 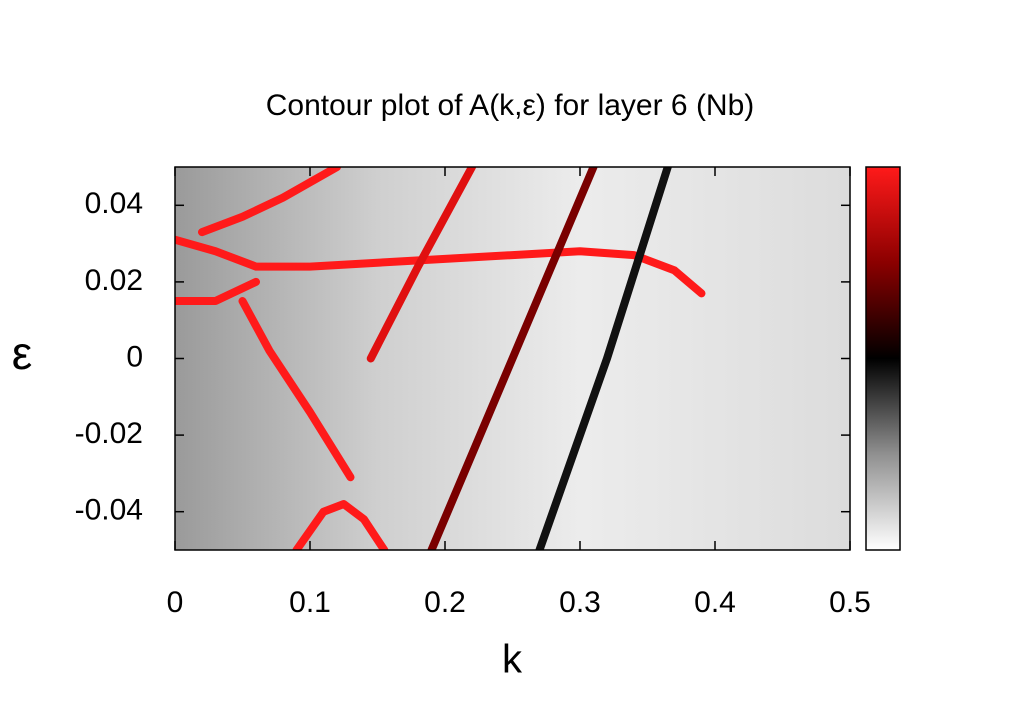 I want to click on y-tick-label: -0.02, so click(x=109, y=433).